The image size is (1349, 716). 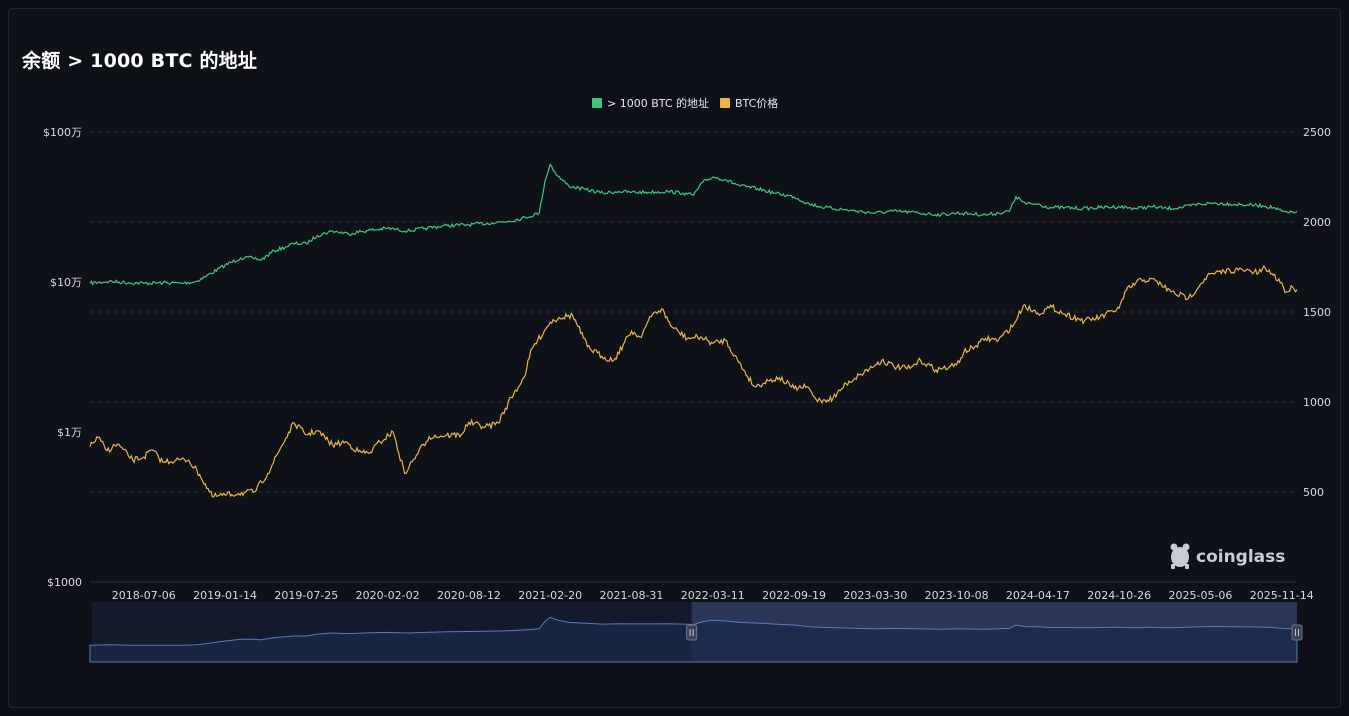 What do you see at coordinates (69, 432) in the screenshot?
I see `y-left-tick-label: $1万` at bounding box center [69, 432].